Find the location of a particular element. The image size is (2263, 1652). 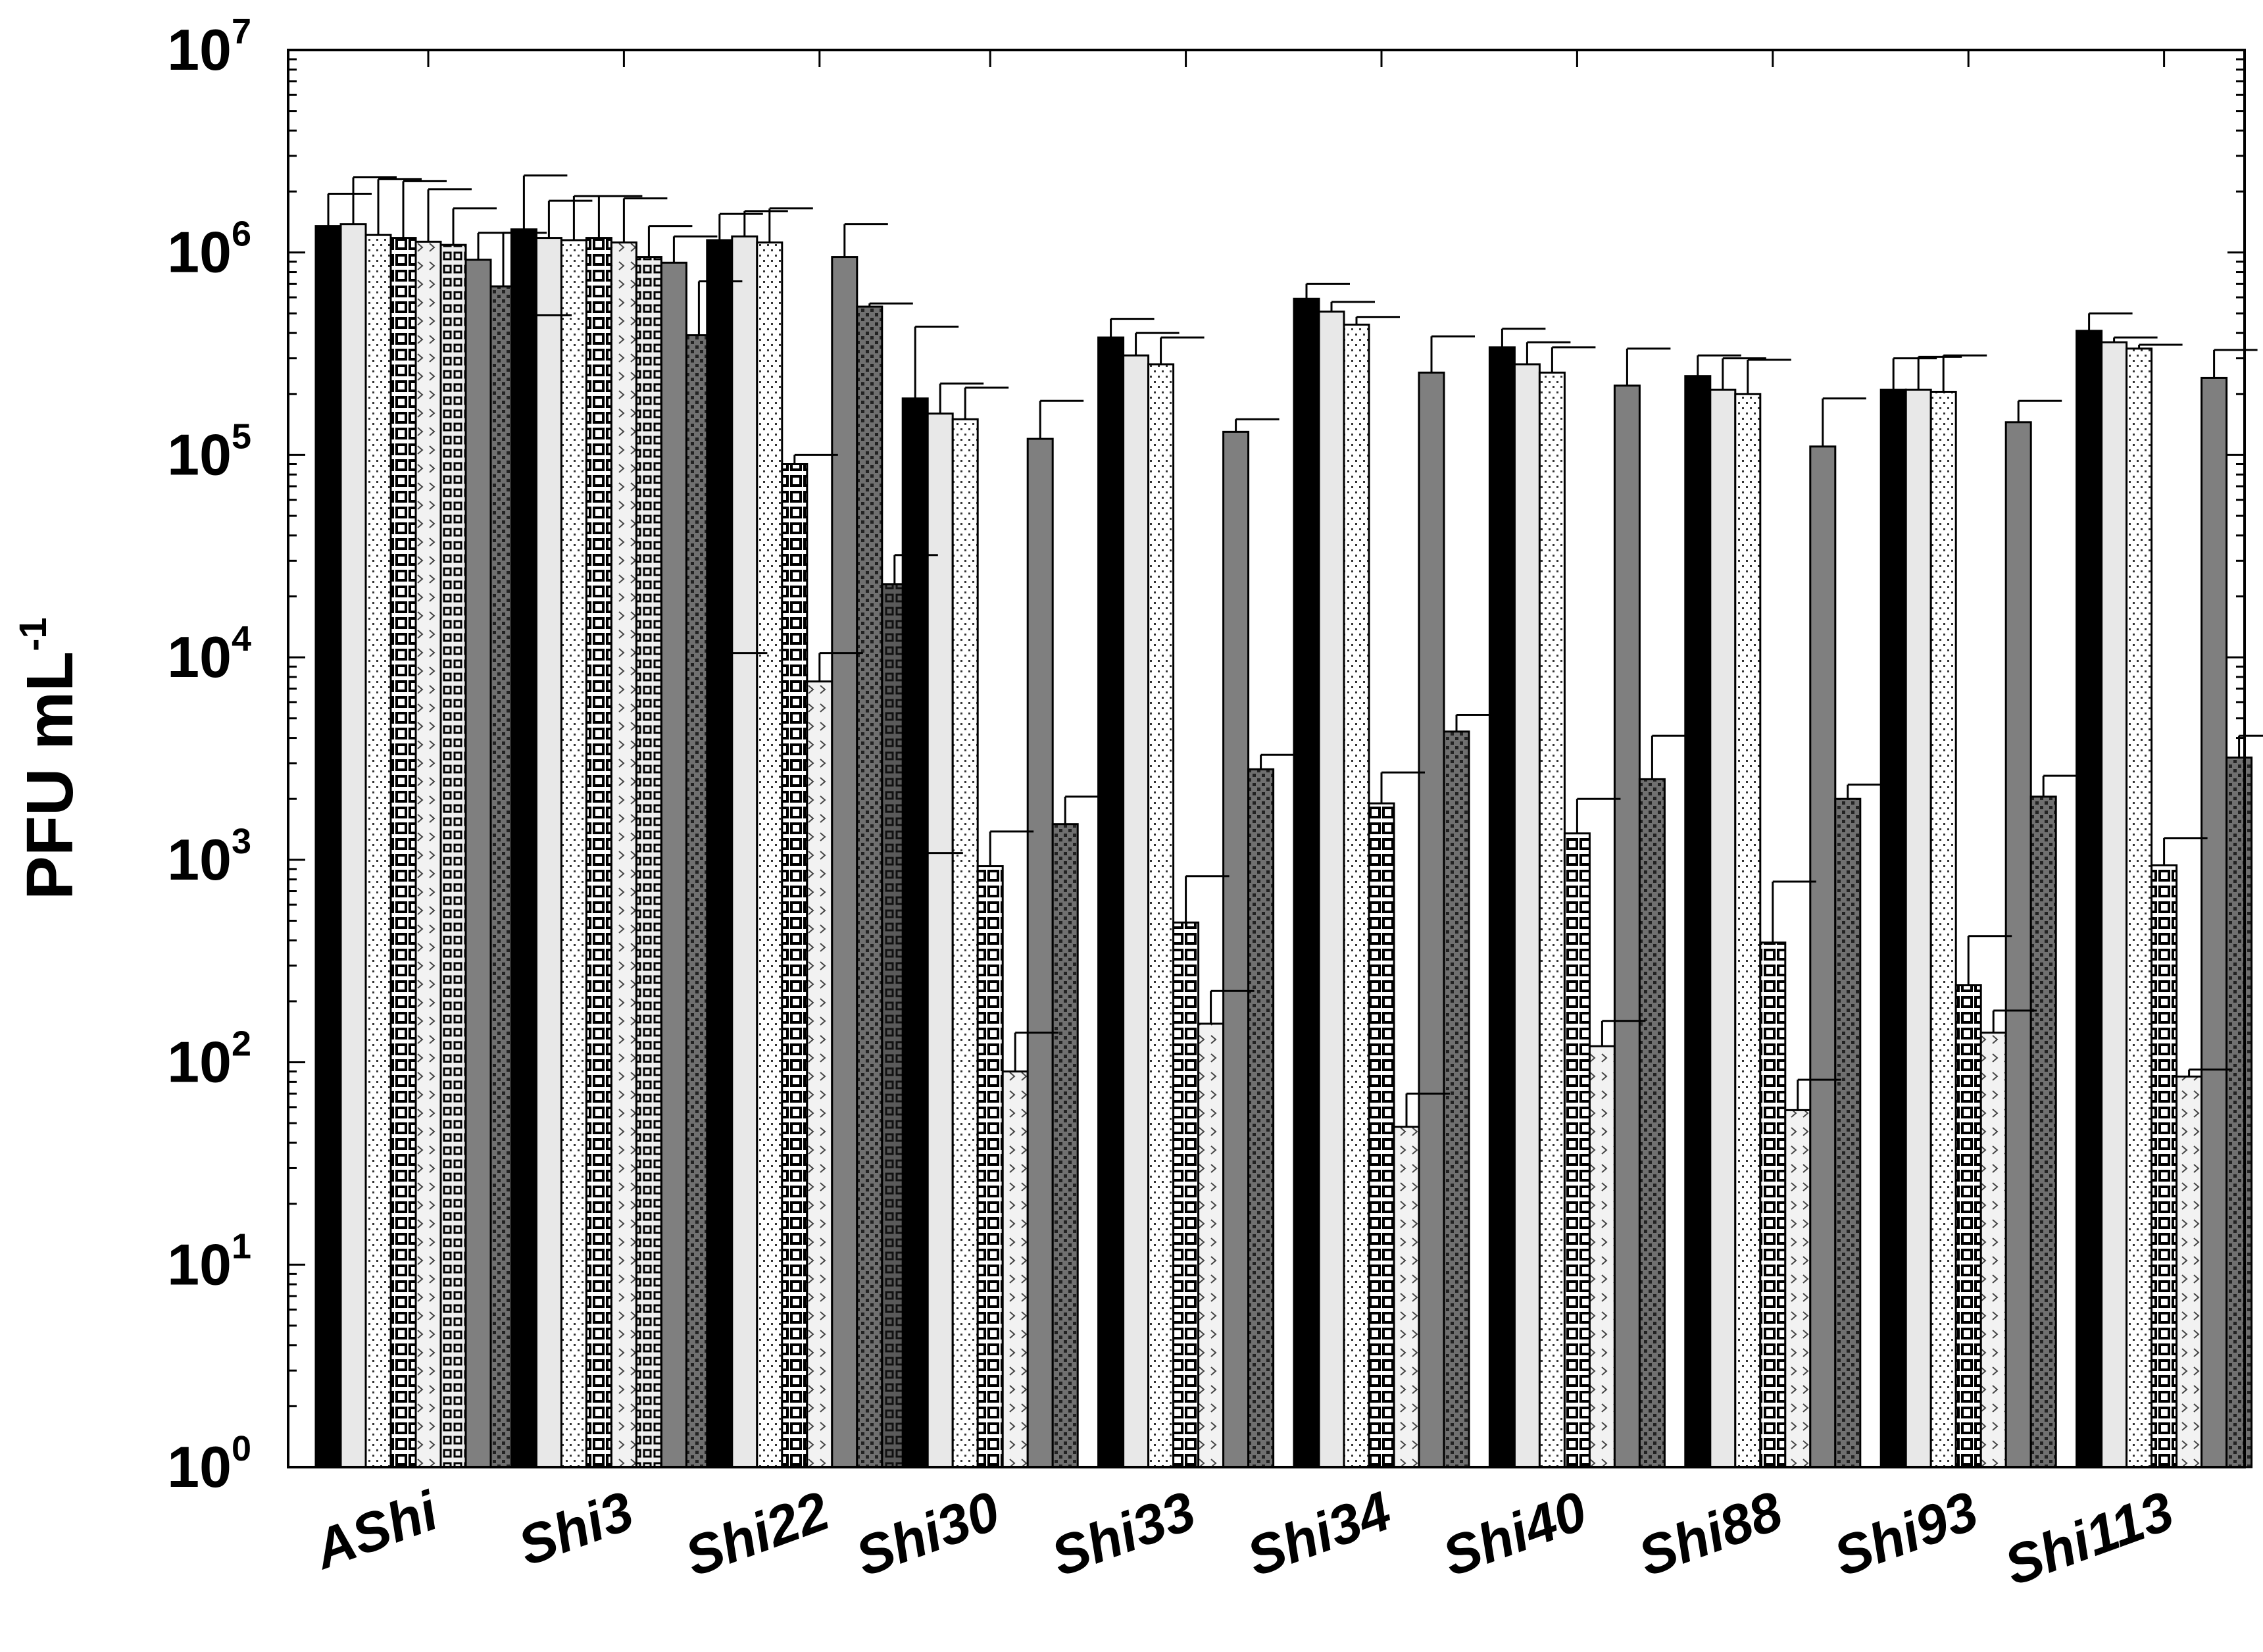

category-label: AShi is located at coordinates (375, 1530).